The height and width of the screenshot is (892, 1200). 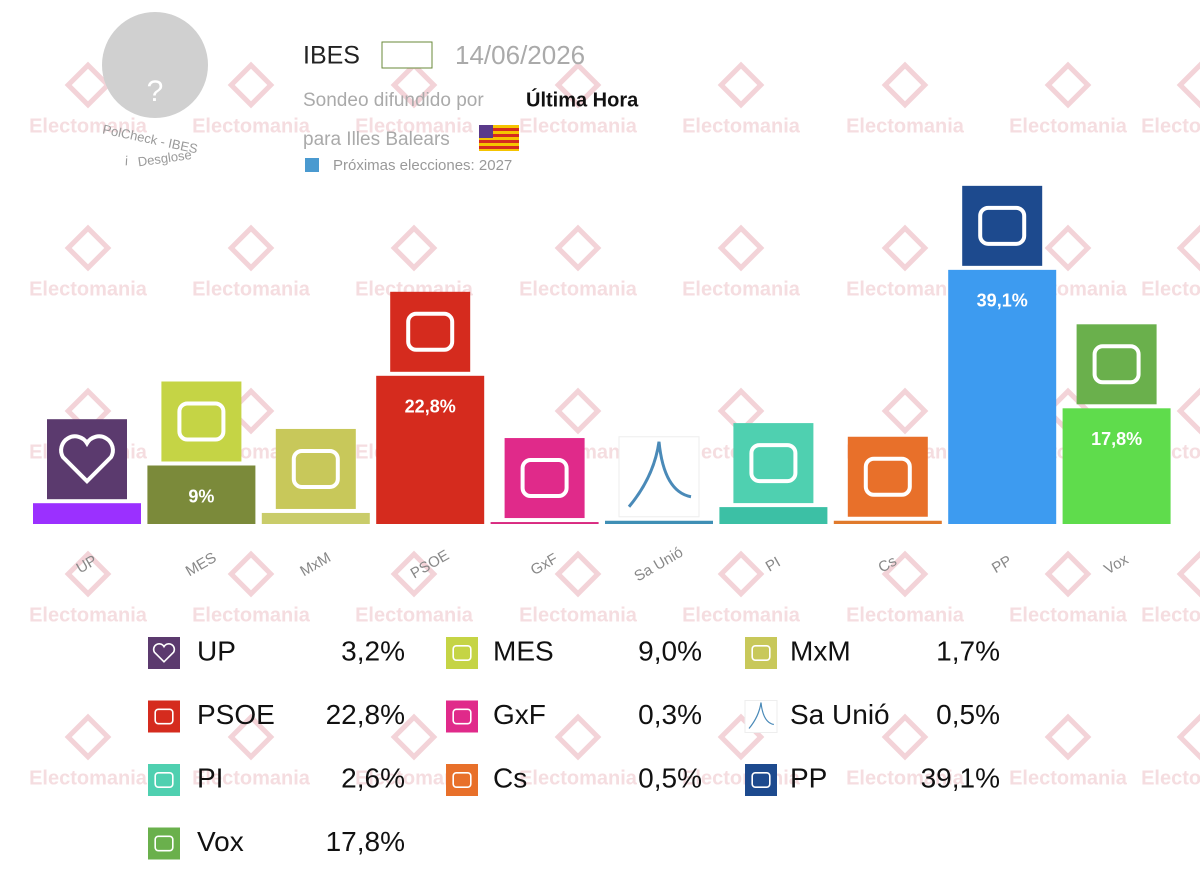 What do you see at coordinates (86, 564) in the screenshot?
I see `x-tick-label: UP` at bounding box center [86, 564].